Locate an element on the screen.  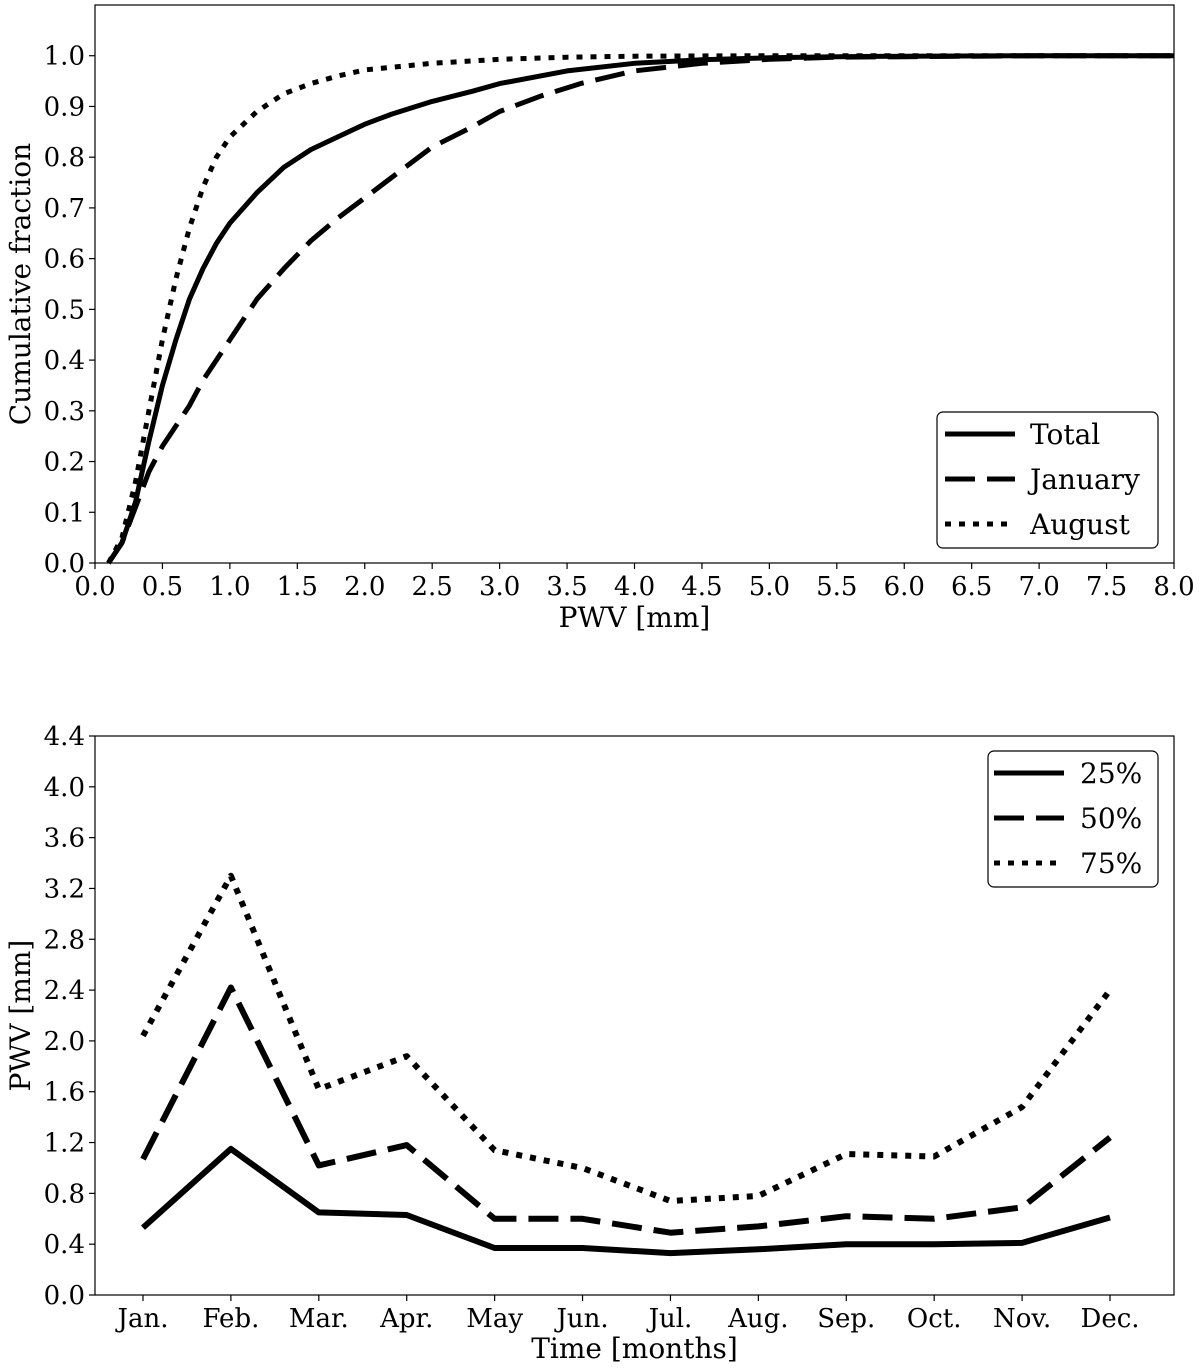
x-tick-label: 0.0 is located at coordinates (94, 587).